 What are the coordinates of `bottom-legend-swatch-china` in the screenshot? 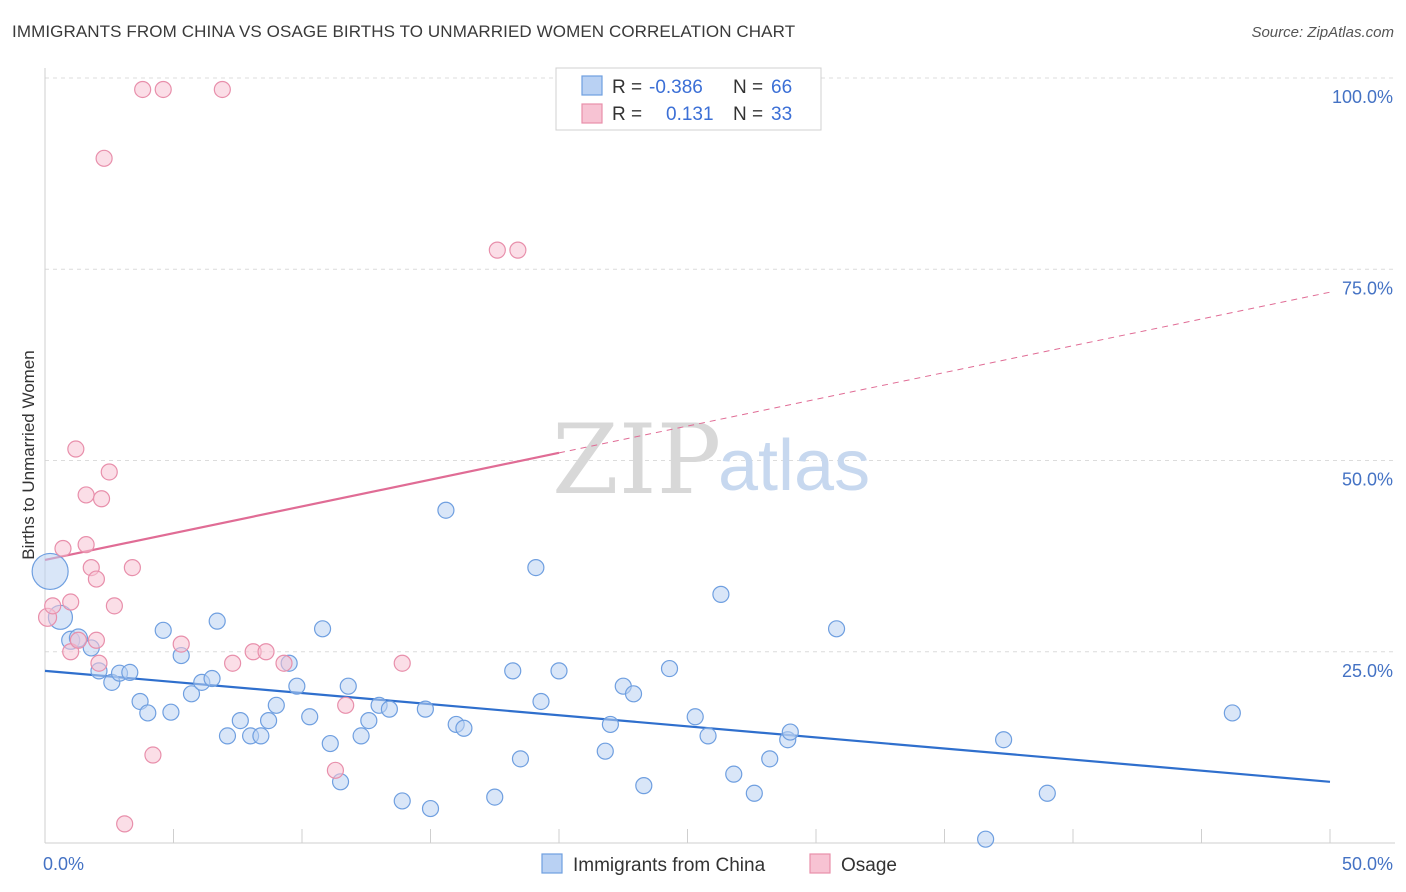 It's located at (552, 863).